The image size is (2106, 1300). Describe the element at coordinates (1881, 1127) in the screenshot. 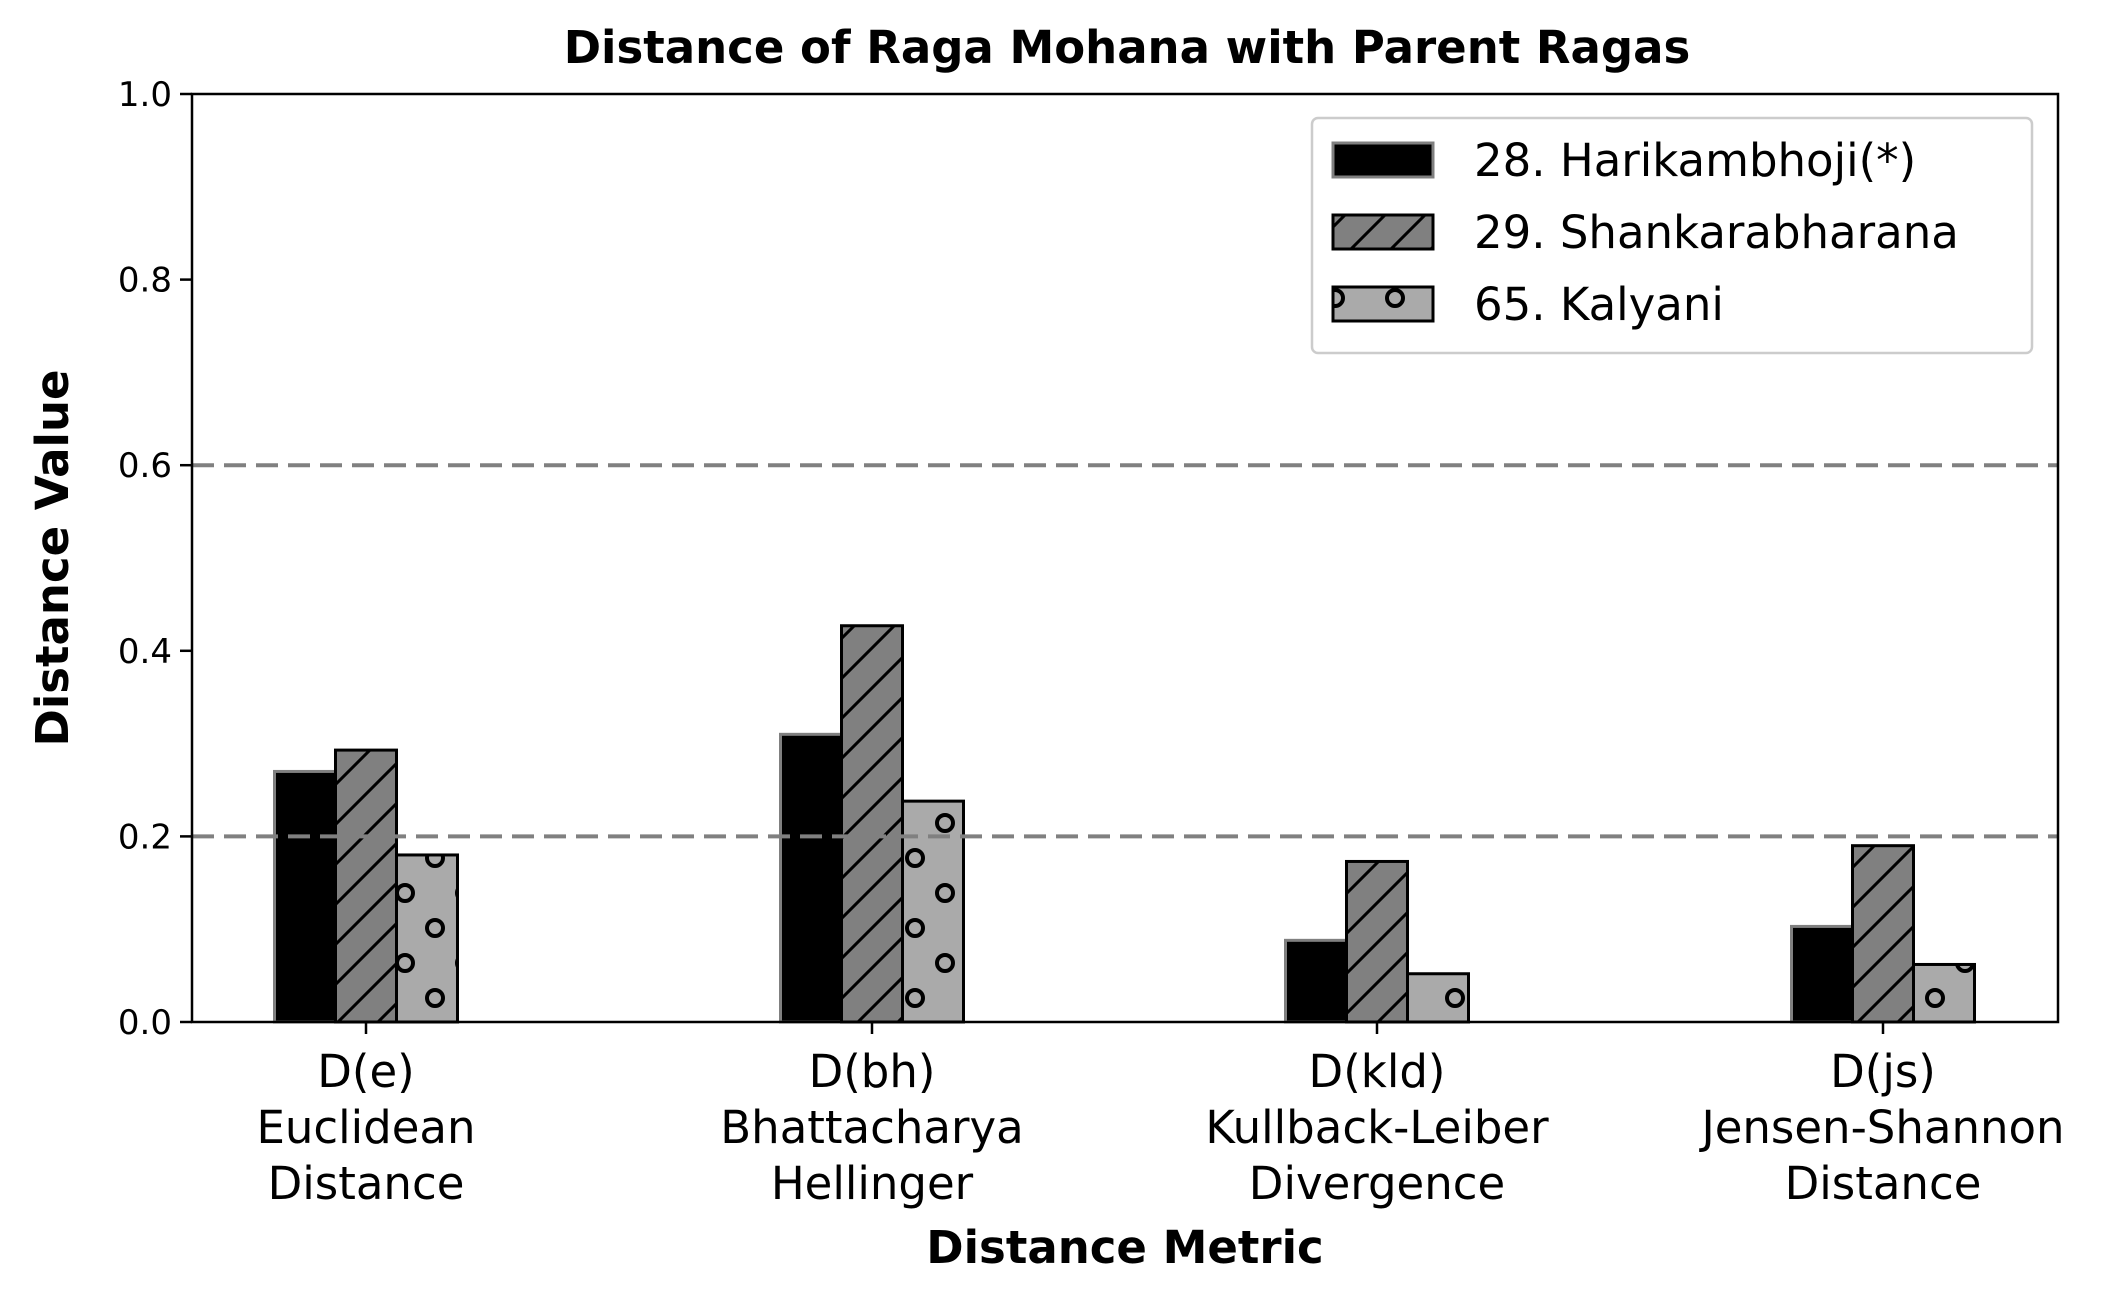

I see `x-tick-label-4: D(js) Jensen-Shannon Distance` at that location.